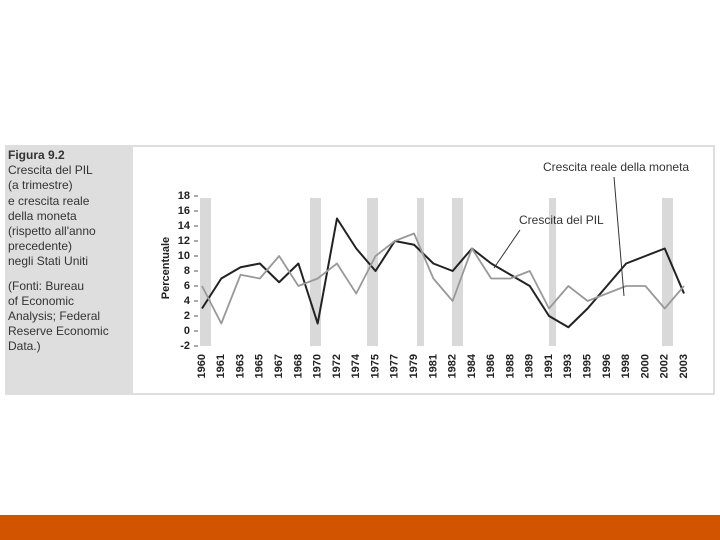  Describe the element at coordinates (616, 167) in the screenshot. I see `annotation: Crescita reale della moneta` at that location.